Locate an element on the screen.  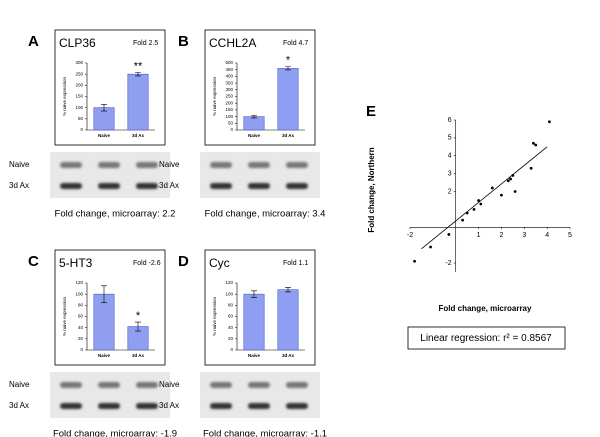
panel-letter: E is located at coordinates (371, 111).